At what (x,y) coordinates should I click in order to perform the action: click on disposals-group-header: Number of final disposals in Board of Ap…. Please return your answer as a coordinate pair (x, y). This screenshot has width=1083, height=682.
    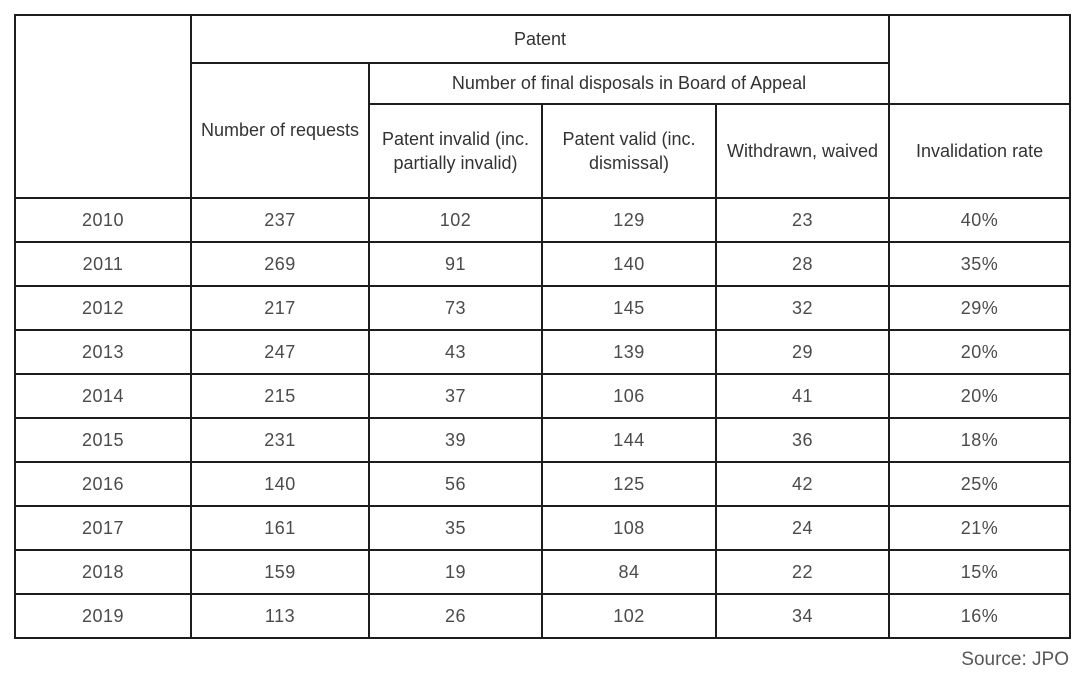
    Looking at the image, I should click on (629, 83).